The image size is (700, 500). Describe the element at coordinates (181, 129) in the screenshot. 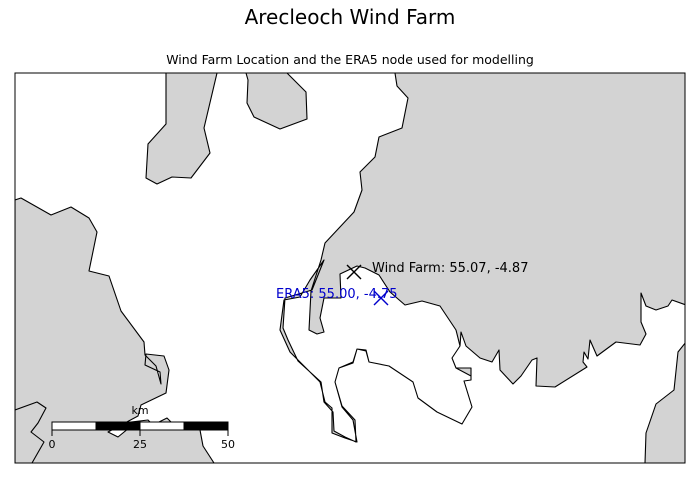

I see `arran-island` at that location.